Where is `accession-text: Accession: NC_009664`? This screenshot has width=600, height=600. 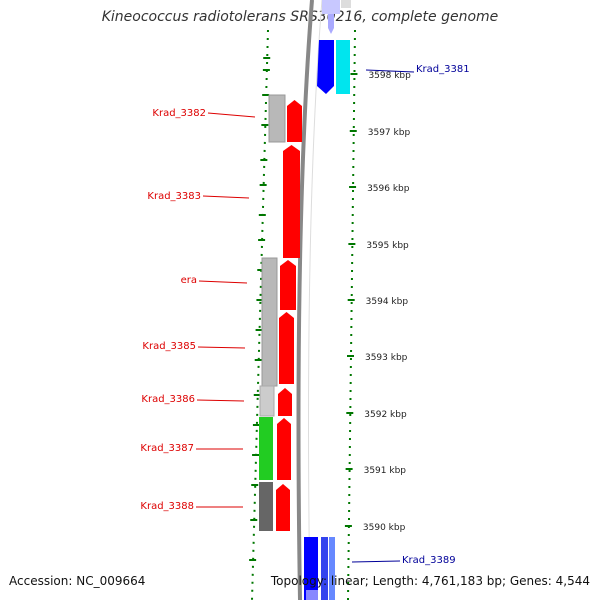
accession-text: Accession: NC_009664 is located at coordinates (77, 581).